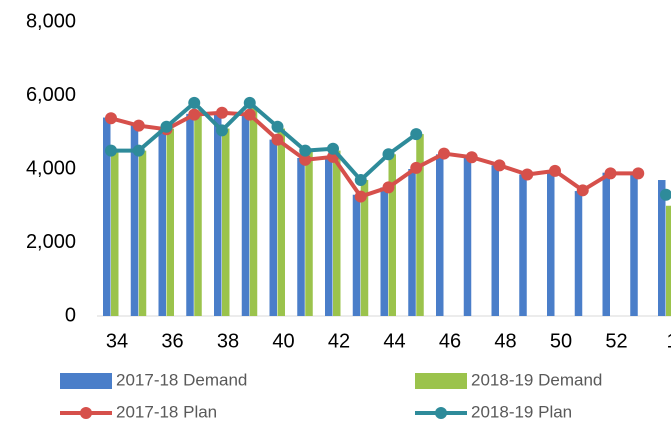 This screenshot has width=671, height=425. What do you see at coordinates (51, 21) in the screenshot?
I see `y-tick-label: 8,000` at bounding box center [51, 21].